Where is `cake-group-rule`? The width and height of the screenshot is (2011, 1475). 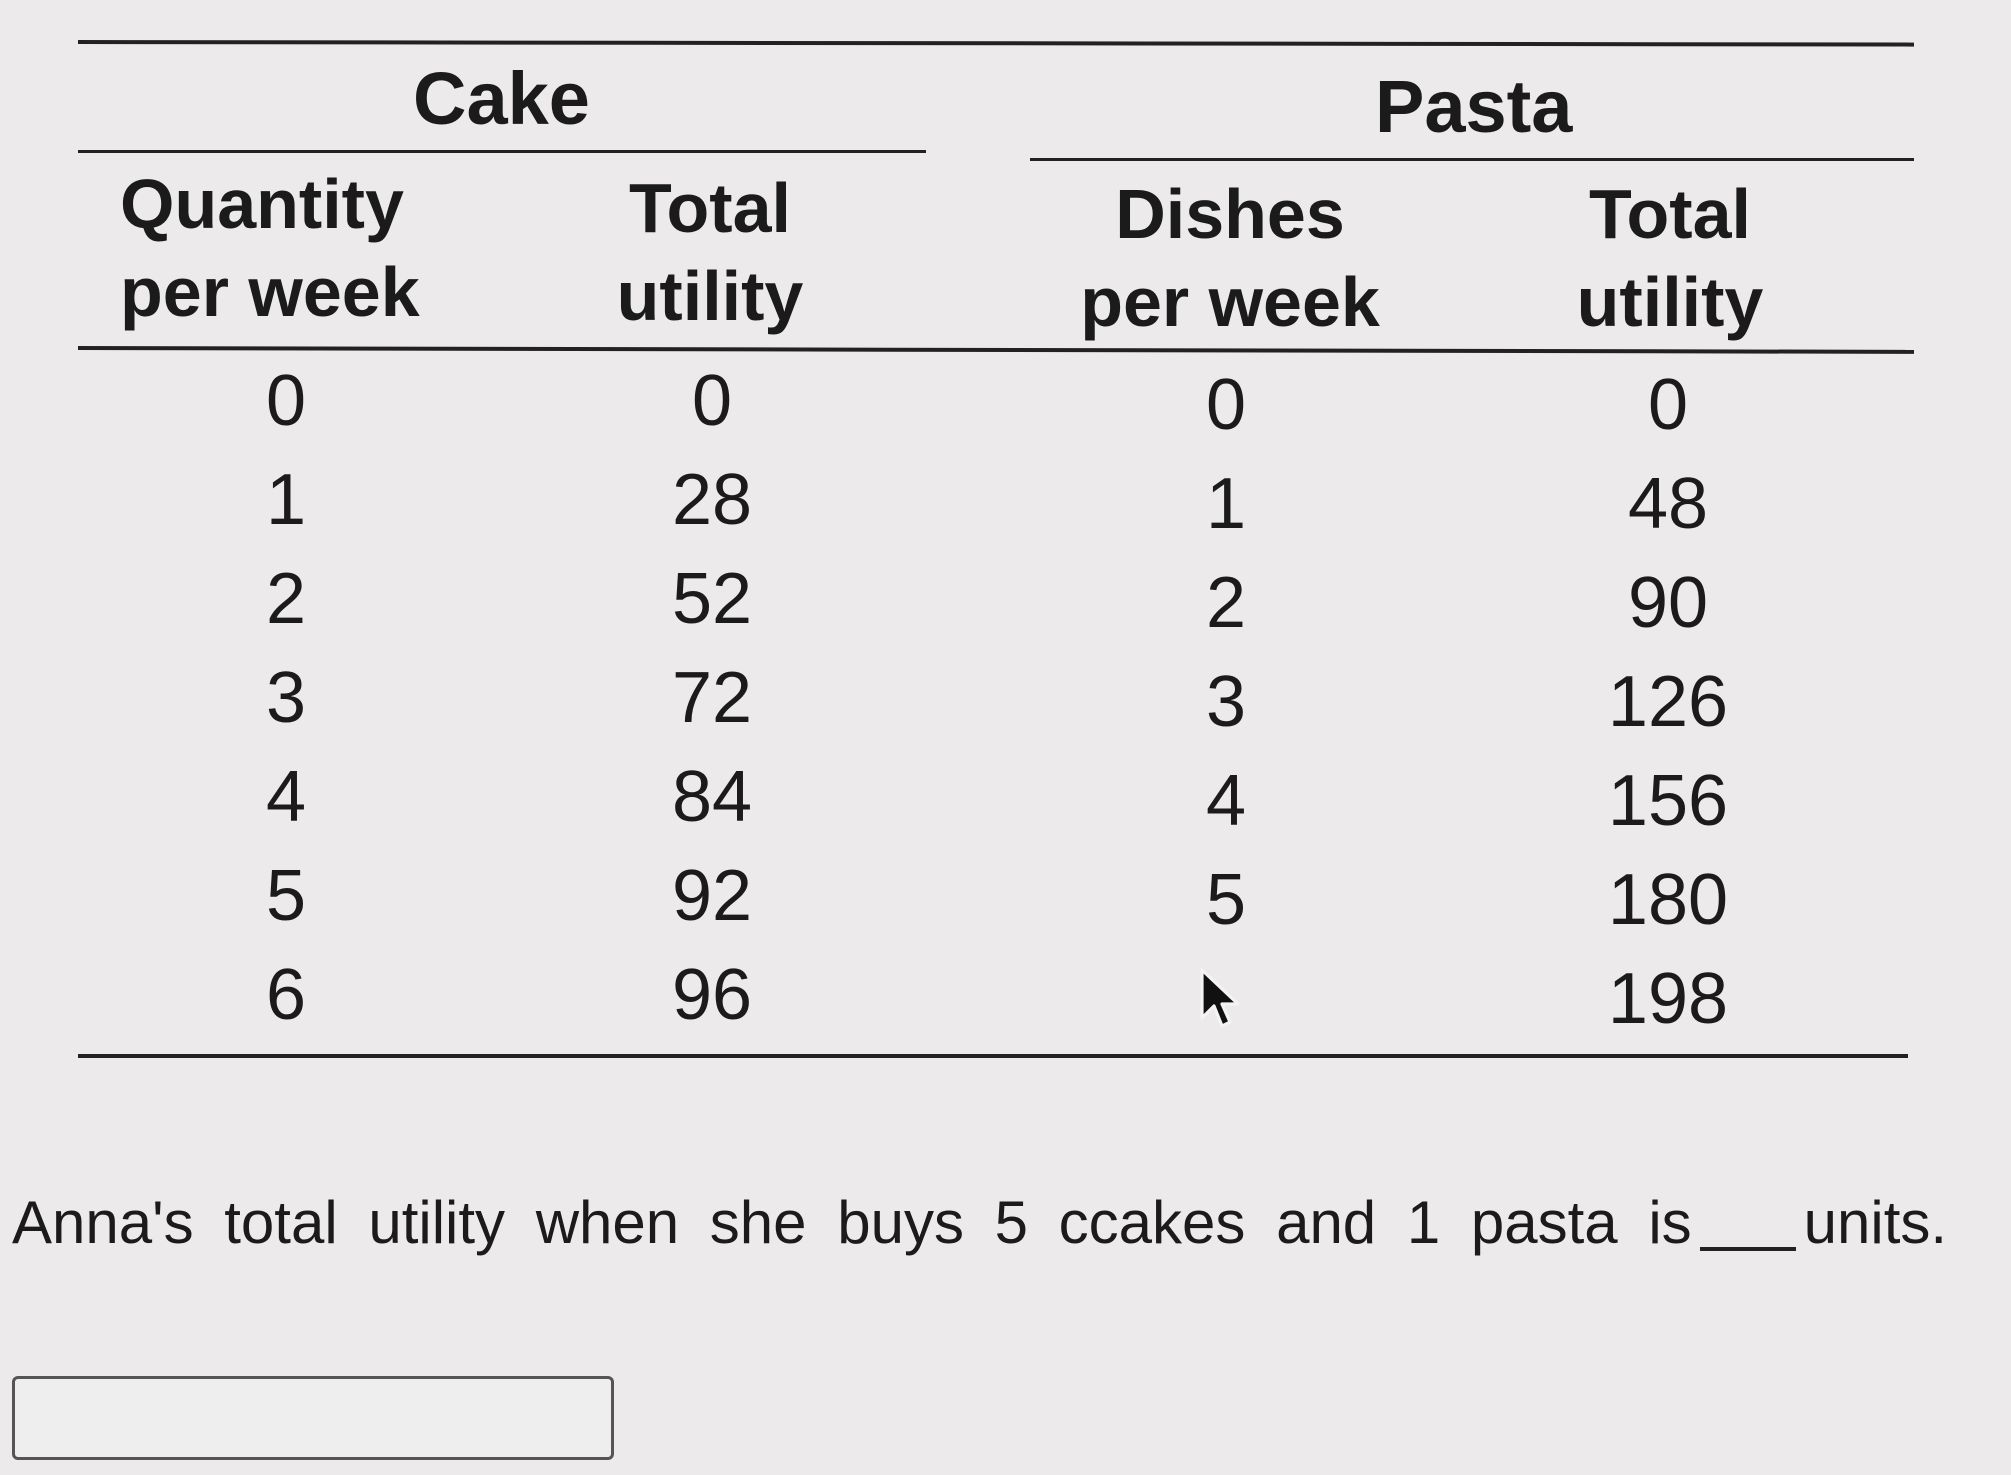
cake-group-rule is located at coordinates (502, 151).